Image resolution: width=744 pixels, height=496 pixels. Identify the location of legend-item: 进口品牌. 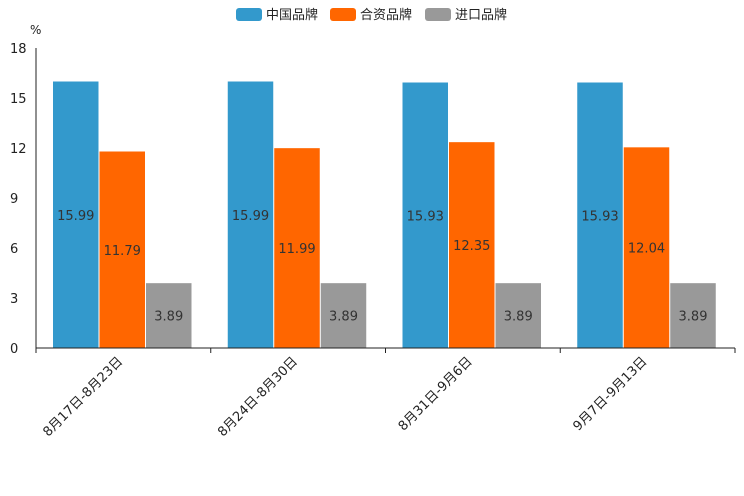
(466, 15).